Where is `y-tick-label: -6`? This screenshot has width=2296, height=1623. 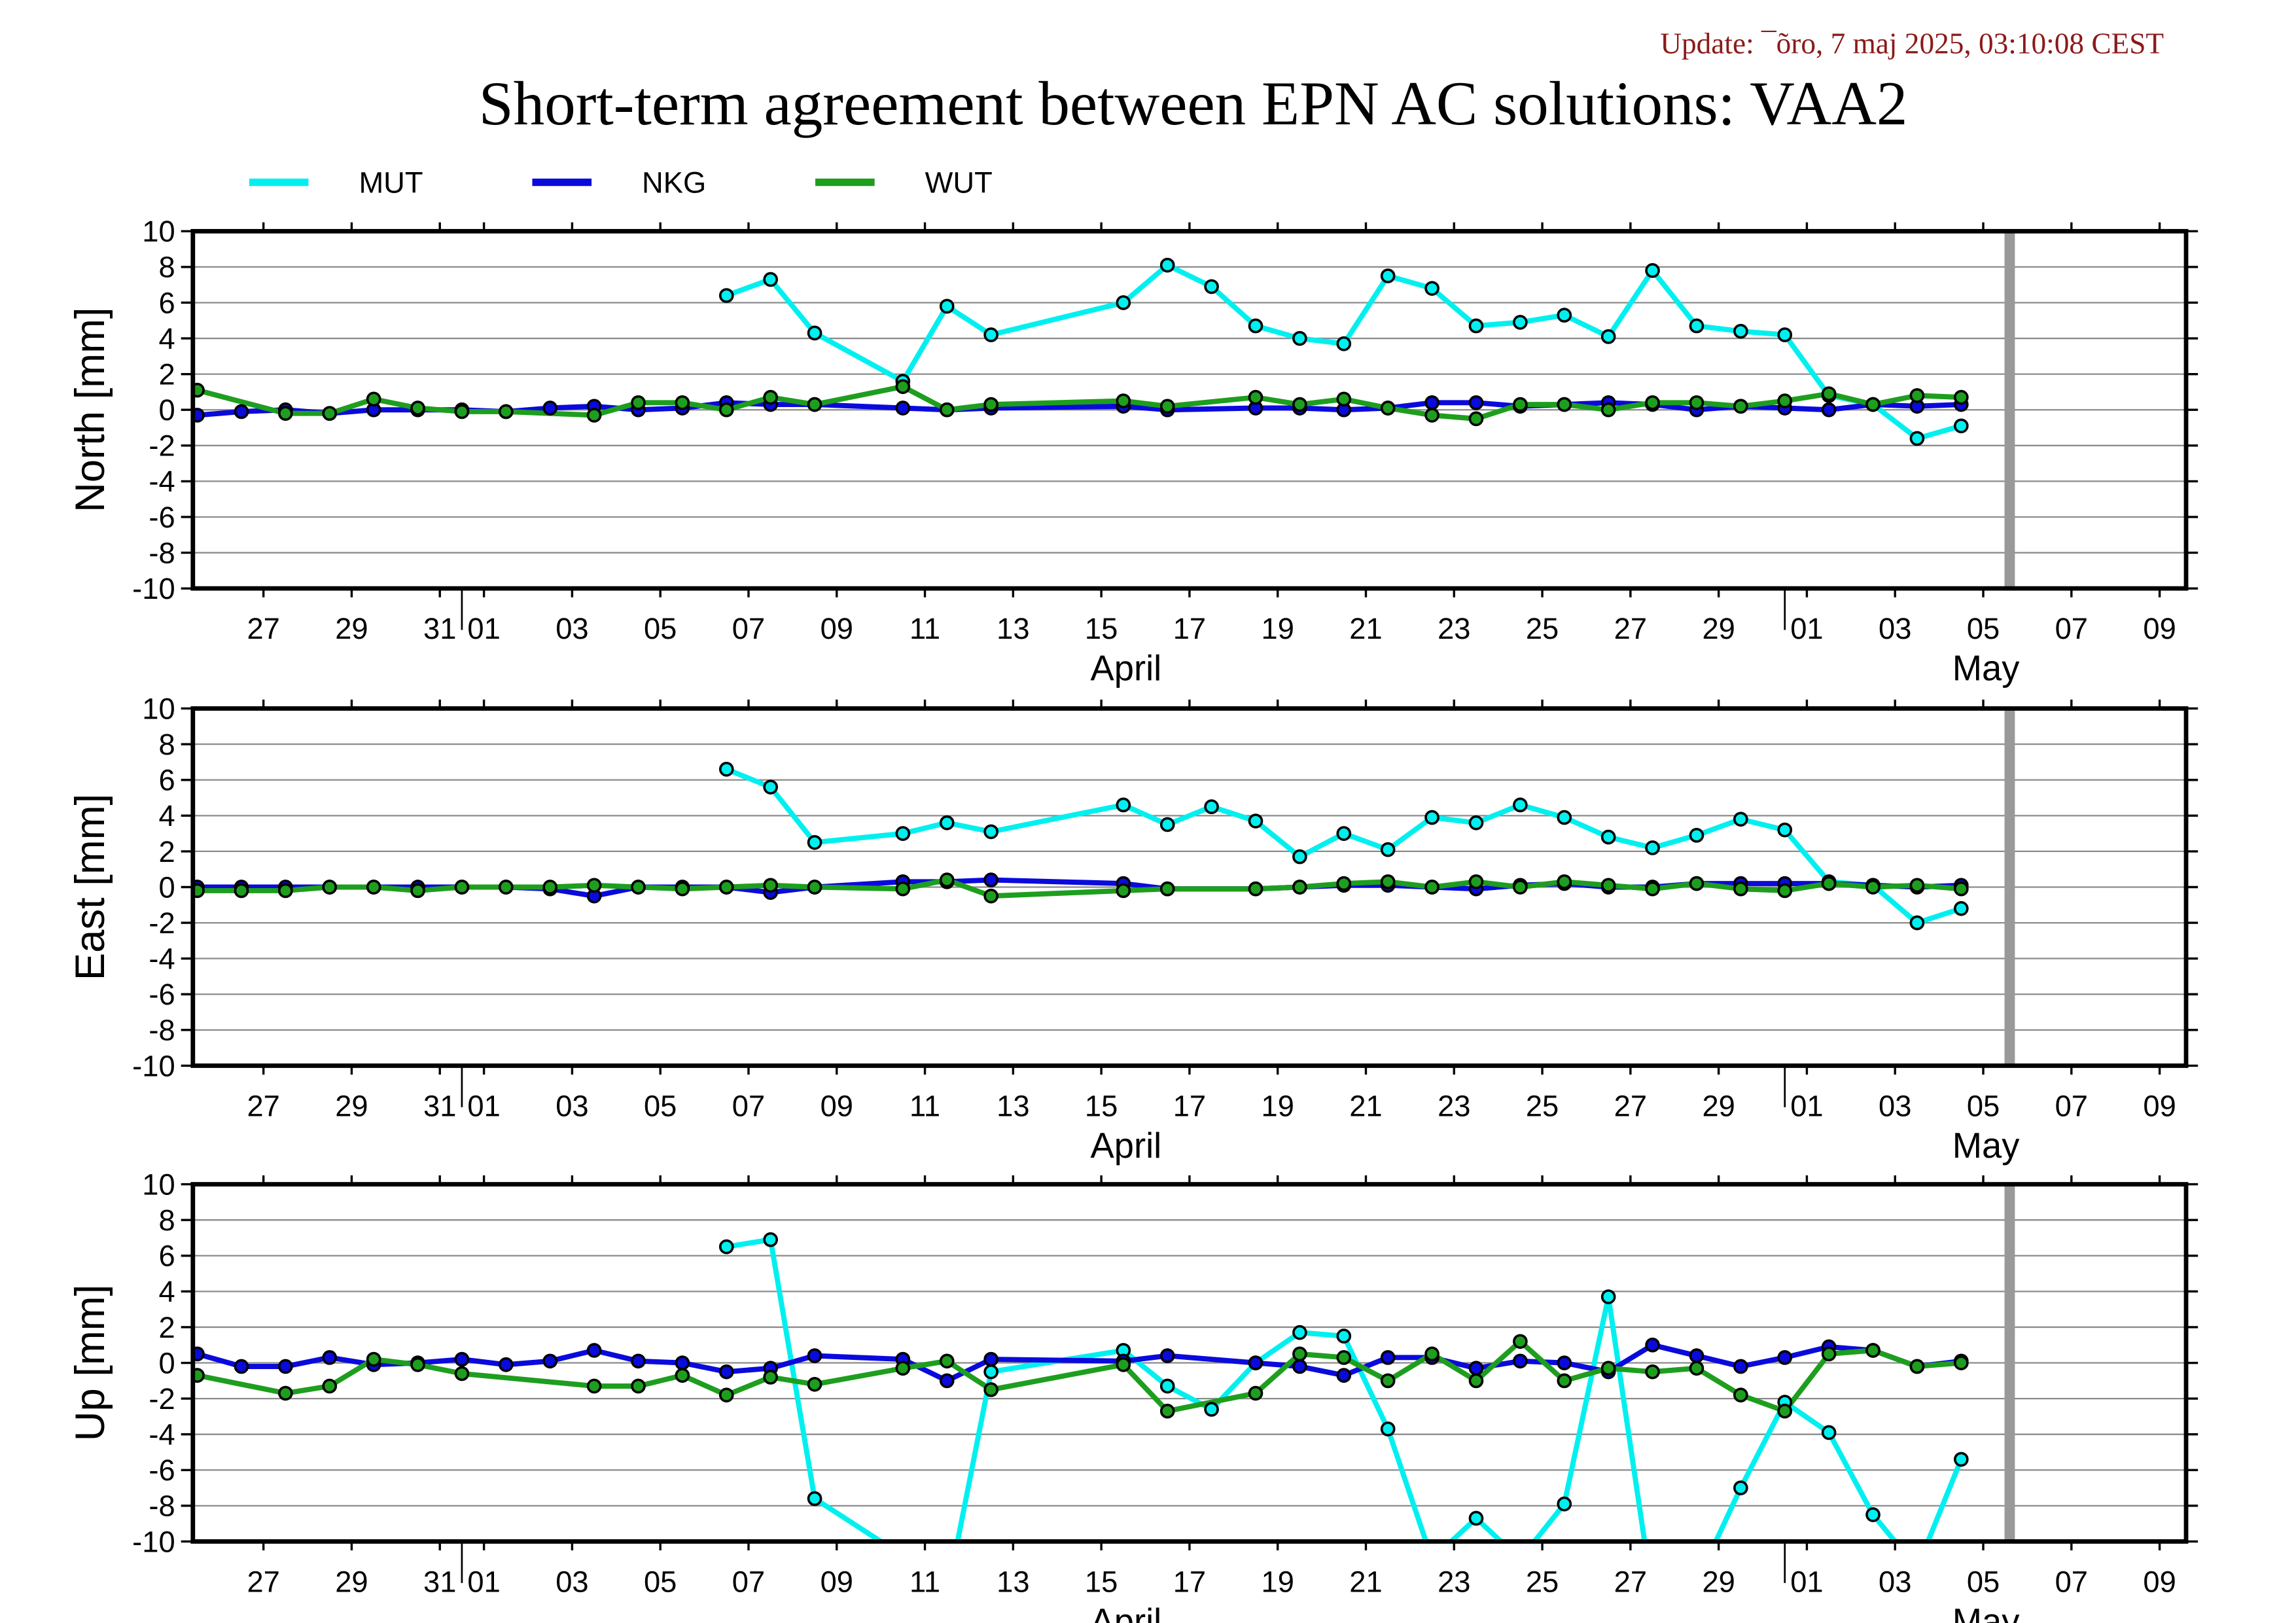
y-tick-label: -6 is located at coordinates (162, 994).